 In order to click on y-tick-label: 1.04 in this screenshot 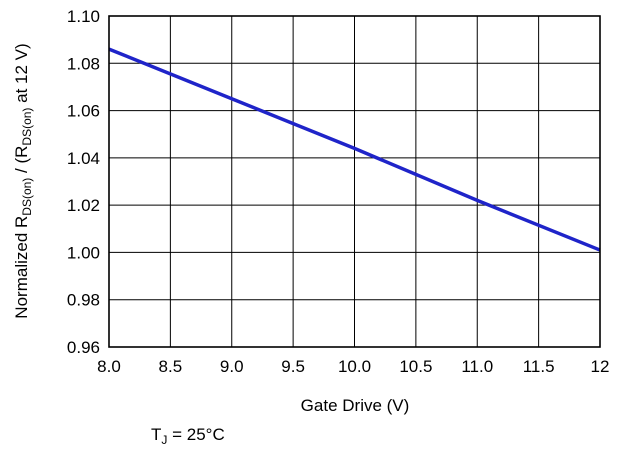, I will do `click(83, 158)`.